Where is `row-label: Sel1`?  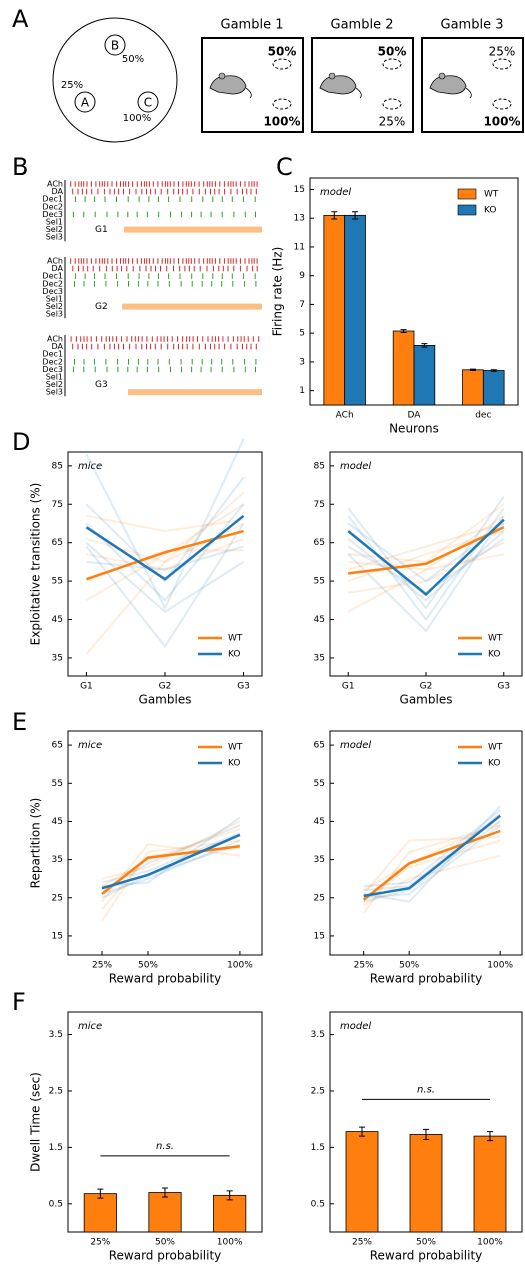
row-label: Sel1 is located at coordinates (54, 377).